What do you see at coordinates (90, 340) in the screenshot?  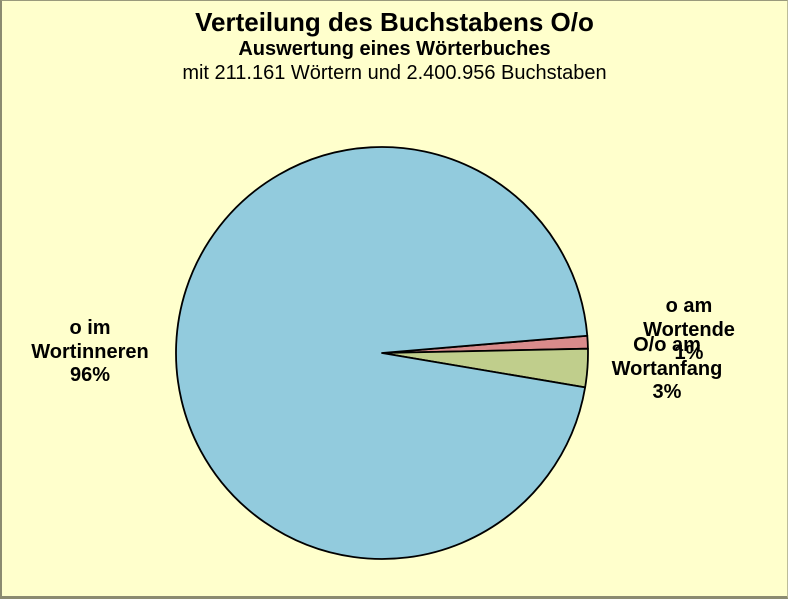 I see `pie-label-wortinneren-text: o im Wortinneren` at bounding box center [90, 340].